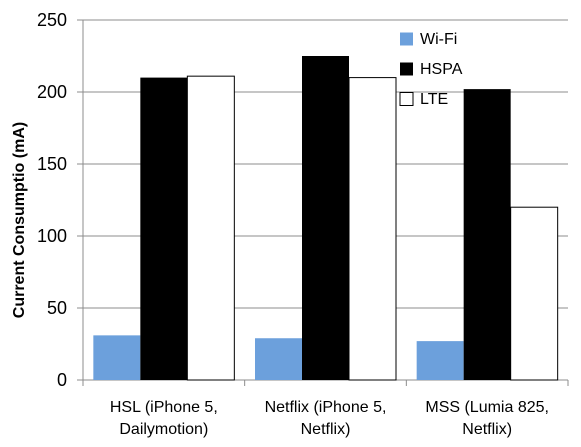 The width and height of the screenshot is (581, 447). Describe the element at coordinates (441, 69) in the screenshot. I see `legend-label: HSPA` at that location.